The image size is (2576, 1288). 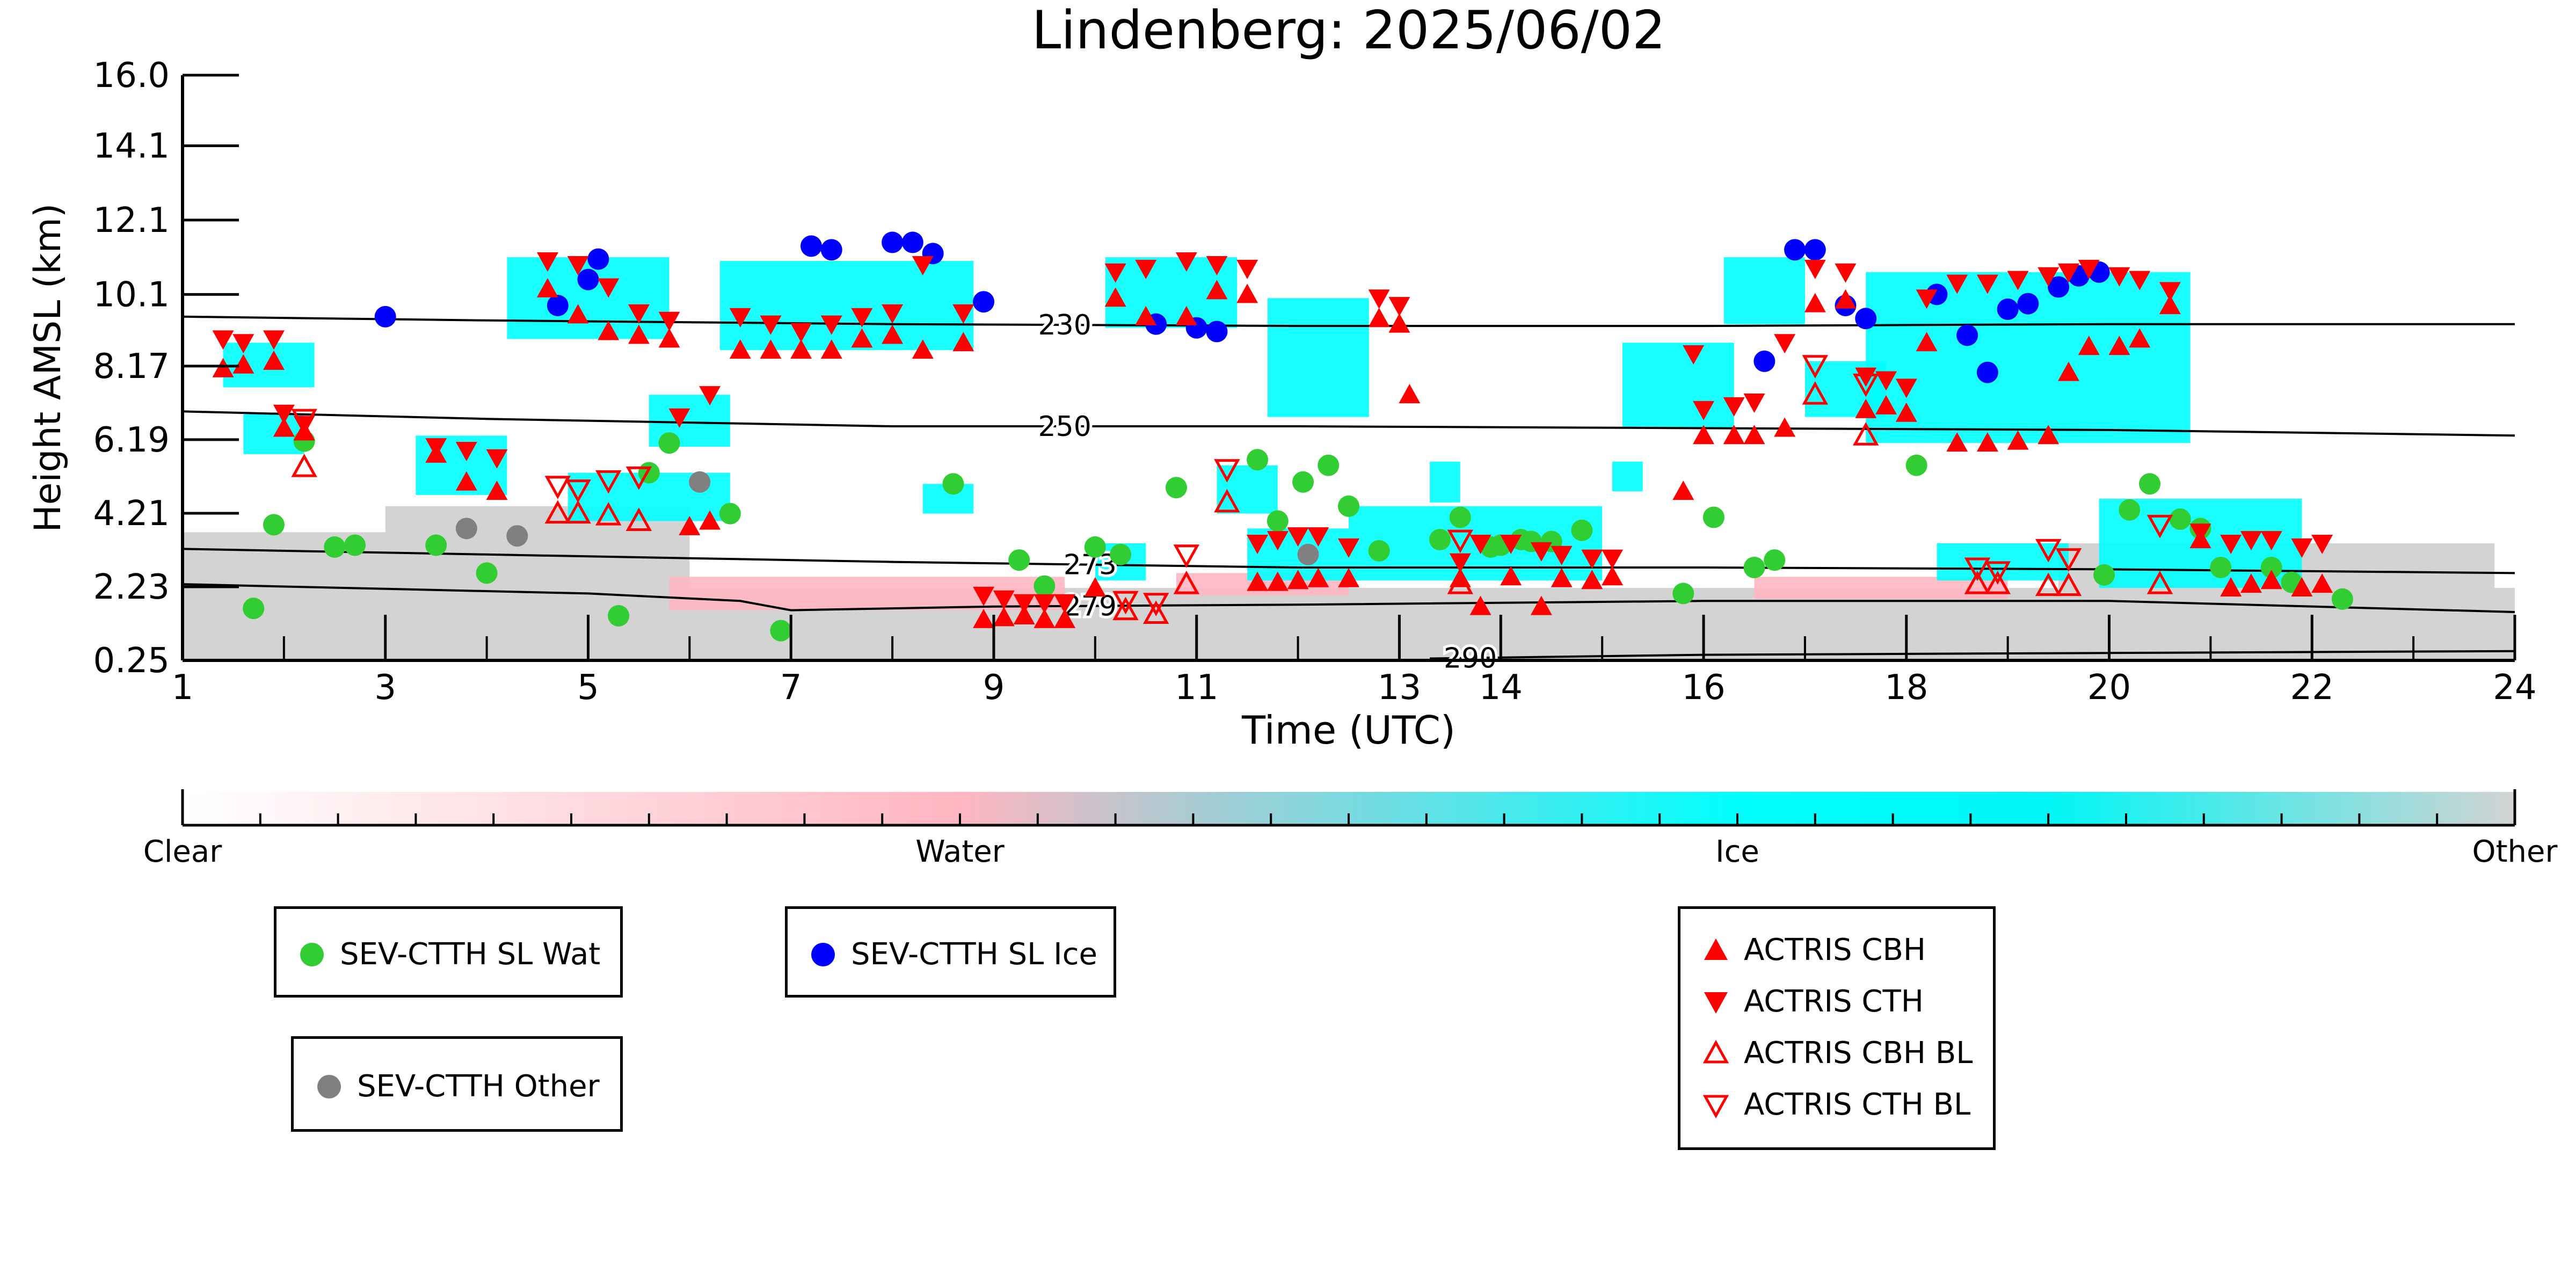 I want to click on x-tick-label: 3, so click(x=385, y=688).